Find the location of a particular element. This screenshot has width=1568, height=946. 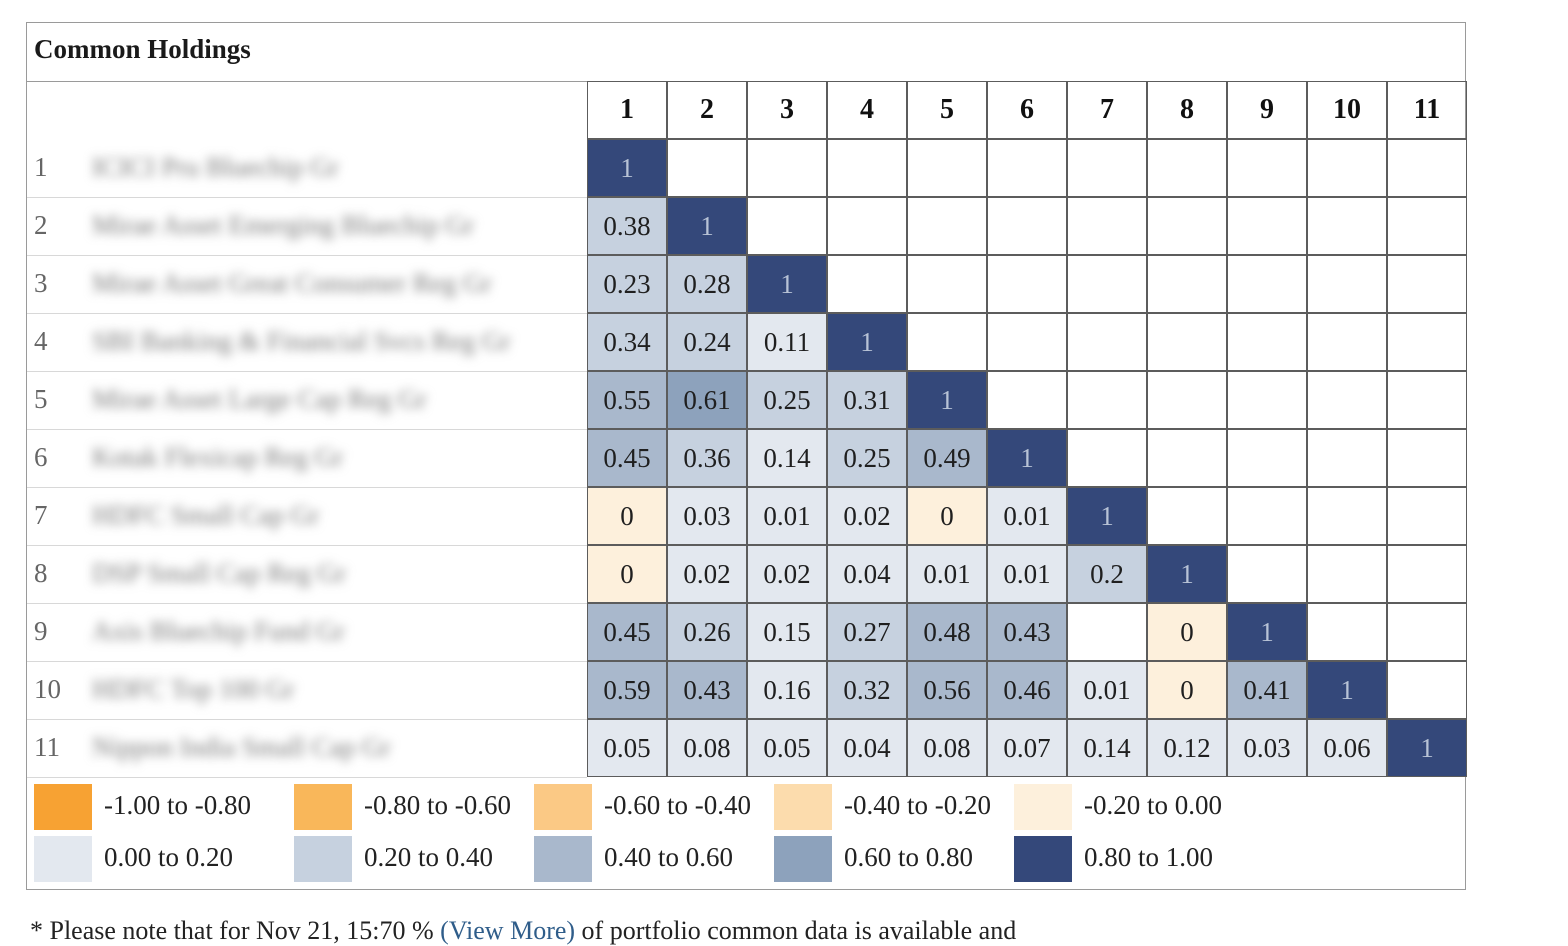

matrix-cell: 0.49 is located at coordinates (947, 458).